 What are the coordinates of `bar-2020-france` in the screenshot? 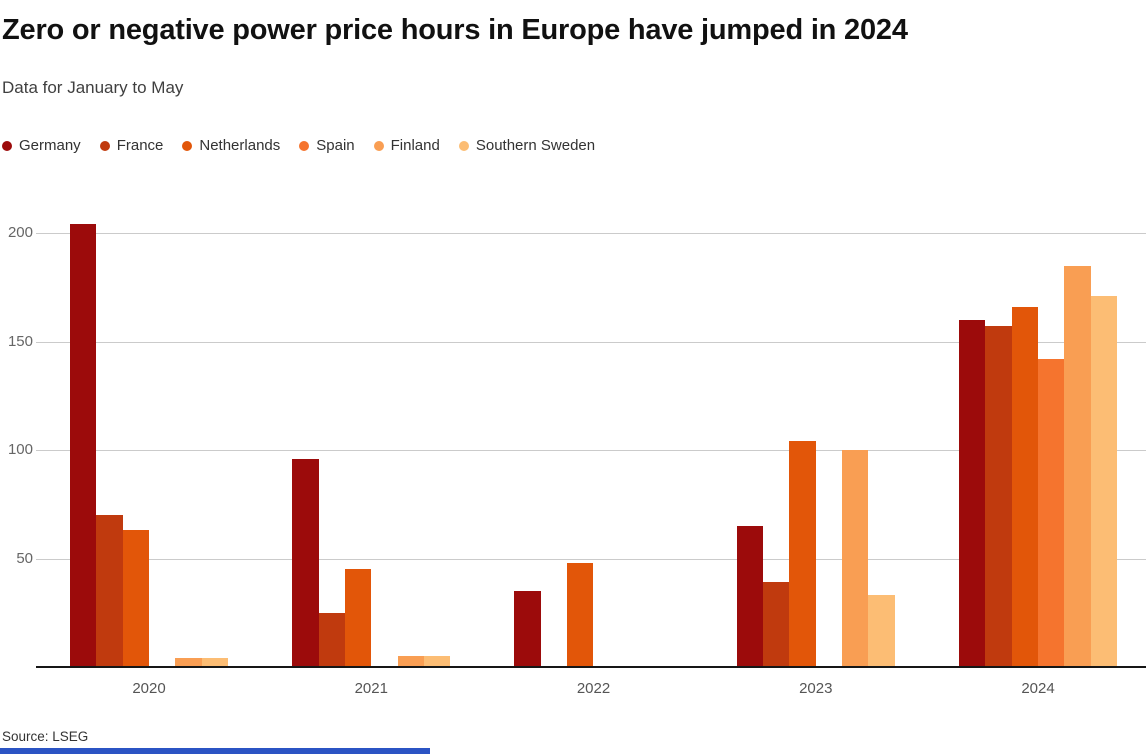 It's located at (109, 591).